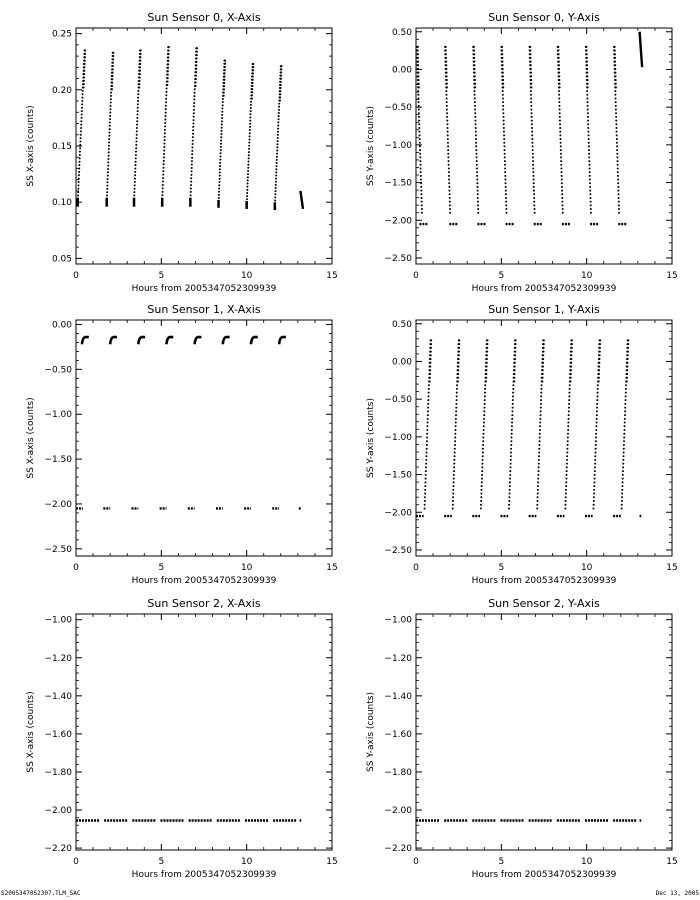 The width and height of the screenshot is (700, 900). What do you see at coordinates (416, 276) in the screenshot?
I see `x-tick-label: 0` at bounding box center [416, 276].